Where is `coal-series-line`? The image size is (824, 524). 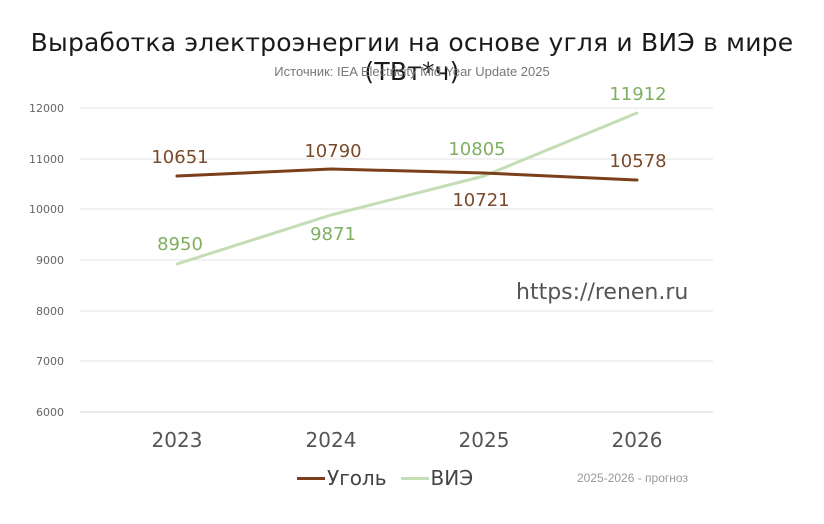
coal-series-line is located at coordinates (407, 174).